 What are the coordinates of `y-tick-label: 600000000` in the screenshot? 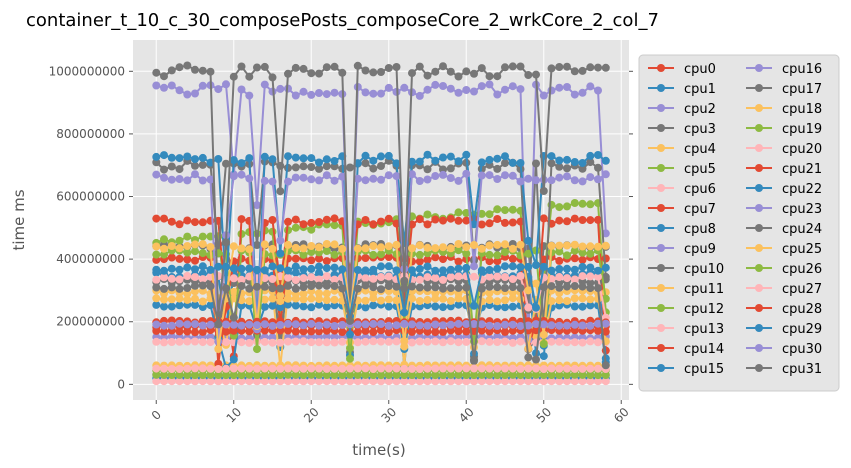 It's located at (90, 197).